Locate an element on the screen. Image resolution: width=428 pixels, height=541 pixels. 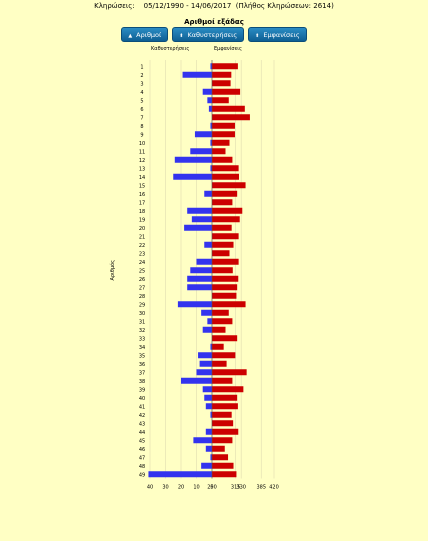
left-tick-label: 0 is located at coordinates (211, 488).